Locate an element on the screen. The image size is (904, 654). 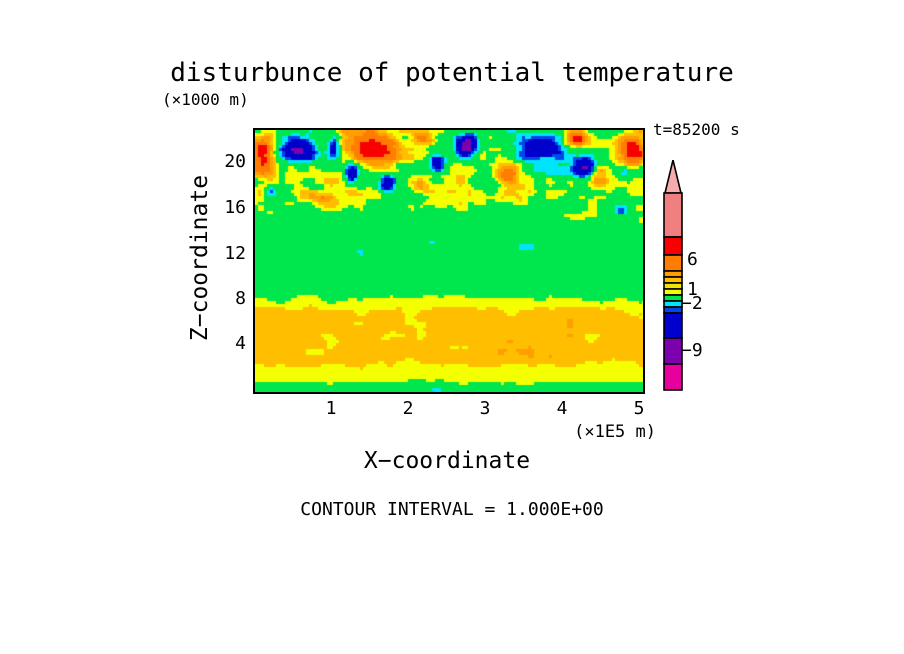
colorbar-arrow-icon is located at coordinates (673, 177).